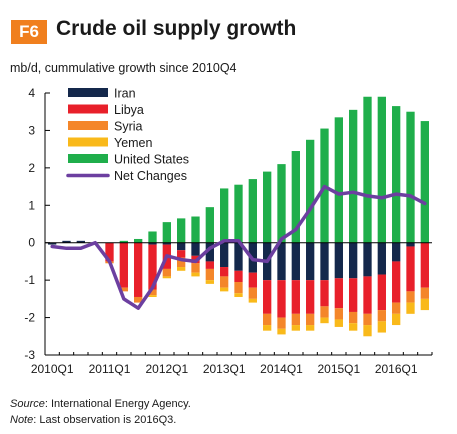 Image resolution: width=457 pixels, height=434 pixels. I want to click on bar-syria-2016q3, so click(424, 293).